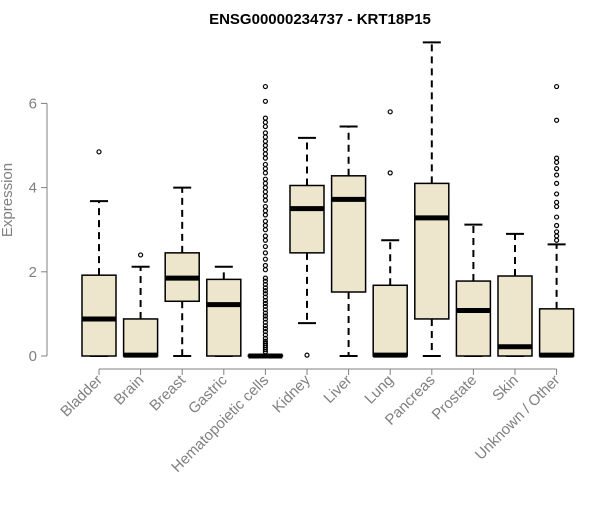  What do you see at coordinates (182, 271) in the screenshot?
I see `box-breast` at bounding box center [182, 271].